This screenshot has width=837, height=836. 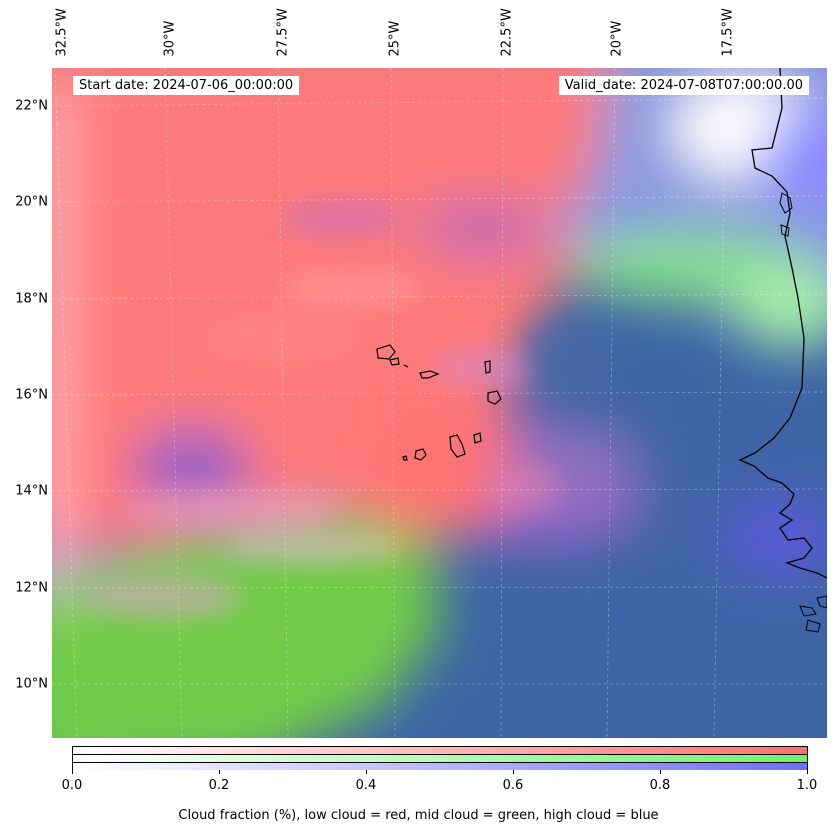 I want to click on island-brava, so click(x=405, y=458).